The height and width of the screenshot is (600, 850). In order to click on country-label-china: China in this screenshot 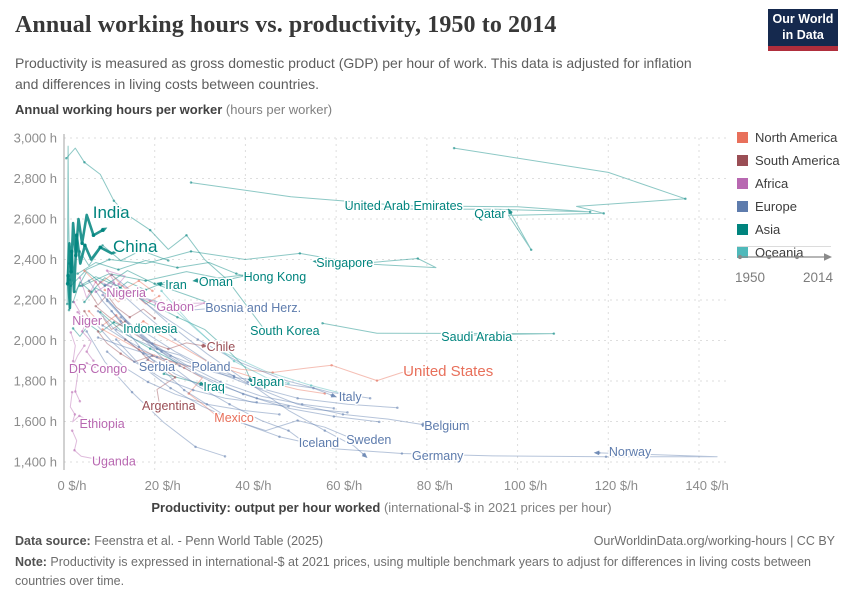, I will do `click(135, 246)`.